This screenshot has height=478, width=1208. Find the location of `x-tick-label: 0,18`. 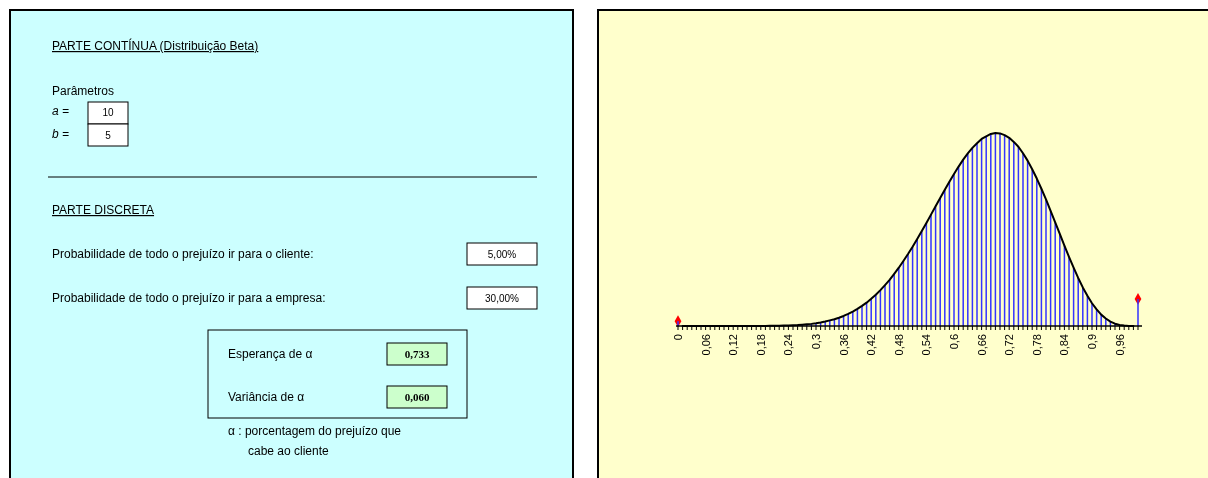

x-tick-label: 0,18 is located at coordinates (760, 345).